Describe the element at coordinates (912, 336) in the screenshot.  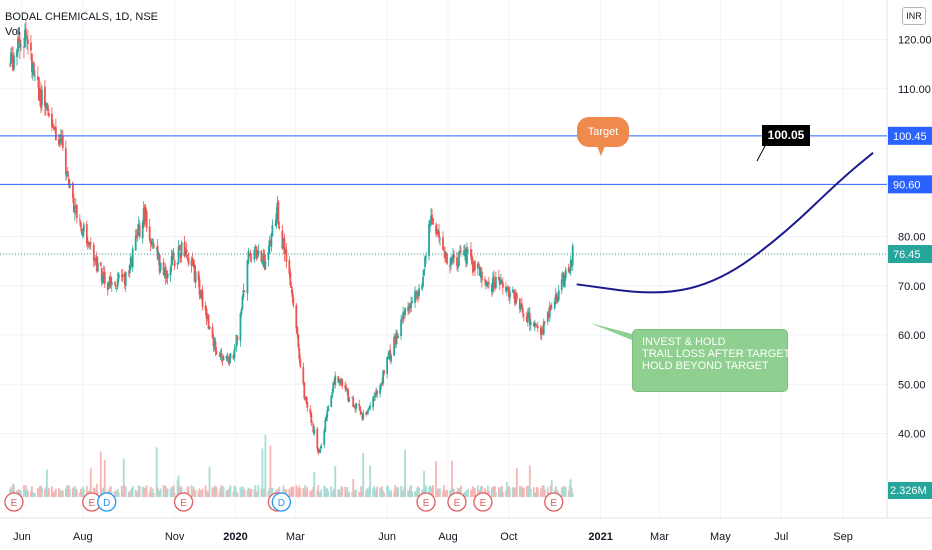
I see `y-axis-tick-label: 60.00` at that location.